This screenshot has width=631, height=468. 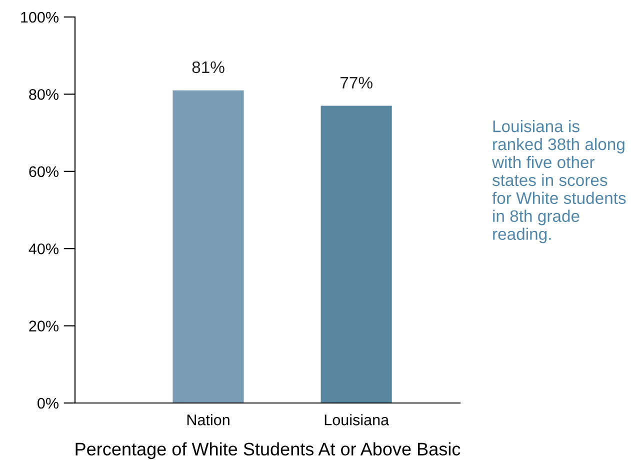 What do you see at coordinates (559, 182) in the screenshot?
I see `text: Louisiana is ranked 38th along with five other states in scores for White students in 8th grade reading.` at bounding box center [559, 182].